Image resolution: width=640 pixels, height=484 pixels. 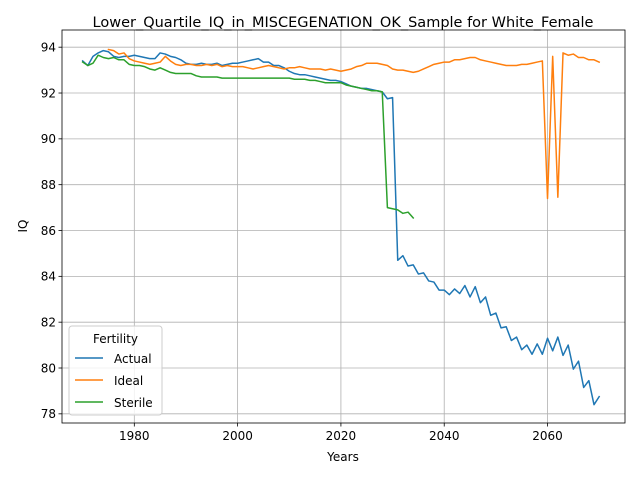 I want to click on y-tick-label: 84, so click(x=48, y=277).